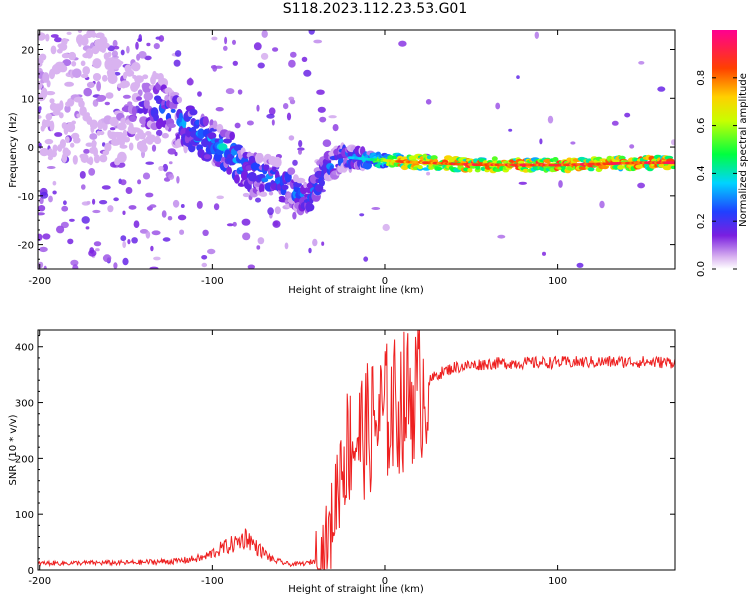 The width and height of the screenshot is (750, 600). Describe the element at coordinates (385, 281) in the screenshot. I see `x-tick-label: 0` at that location.